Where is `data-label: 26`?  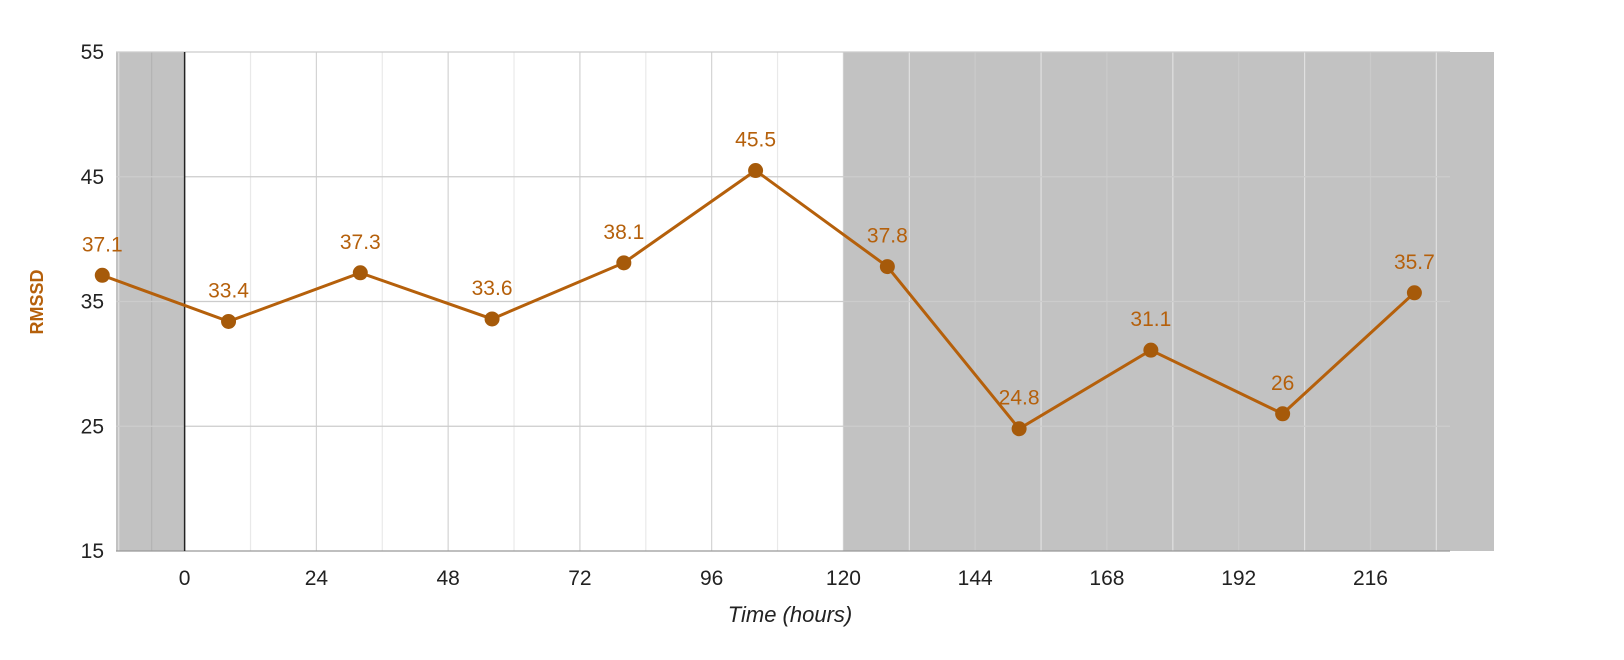
data-label: 26 is located at coordinates (1282, 383).